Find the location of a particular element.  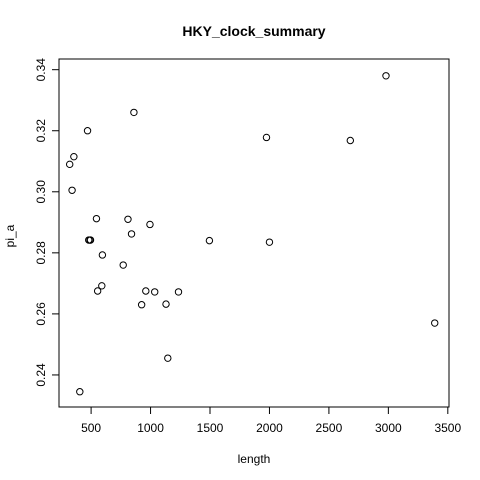

x-tick-label: 500 is located at coordinates (91, 428).